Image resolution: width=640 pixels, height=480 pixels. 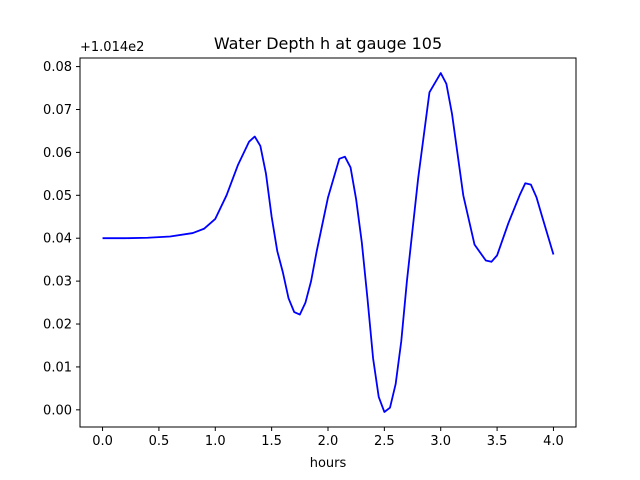 I want to click on x-tick-label: 3.5, so click(x=497, y=441).